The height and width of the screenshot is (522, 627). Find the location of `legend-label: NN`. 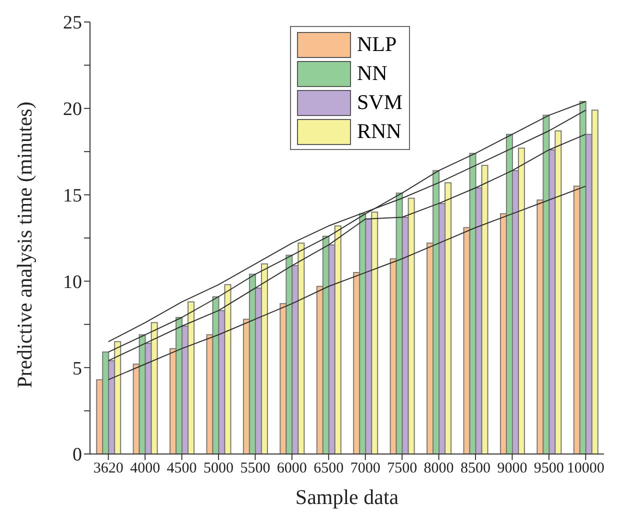

legend-label: NN is located at coordinates (372, 73).